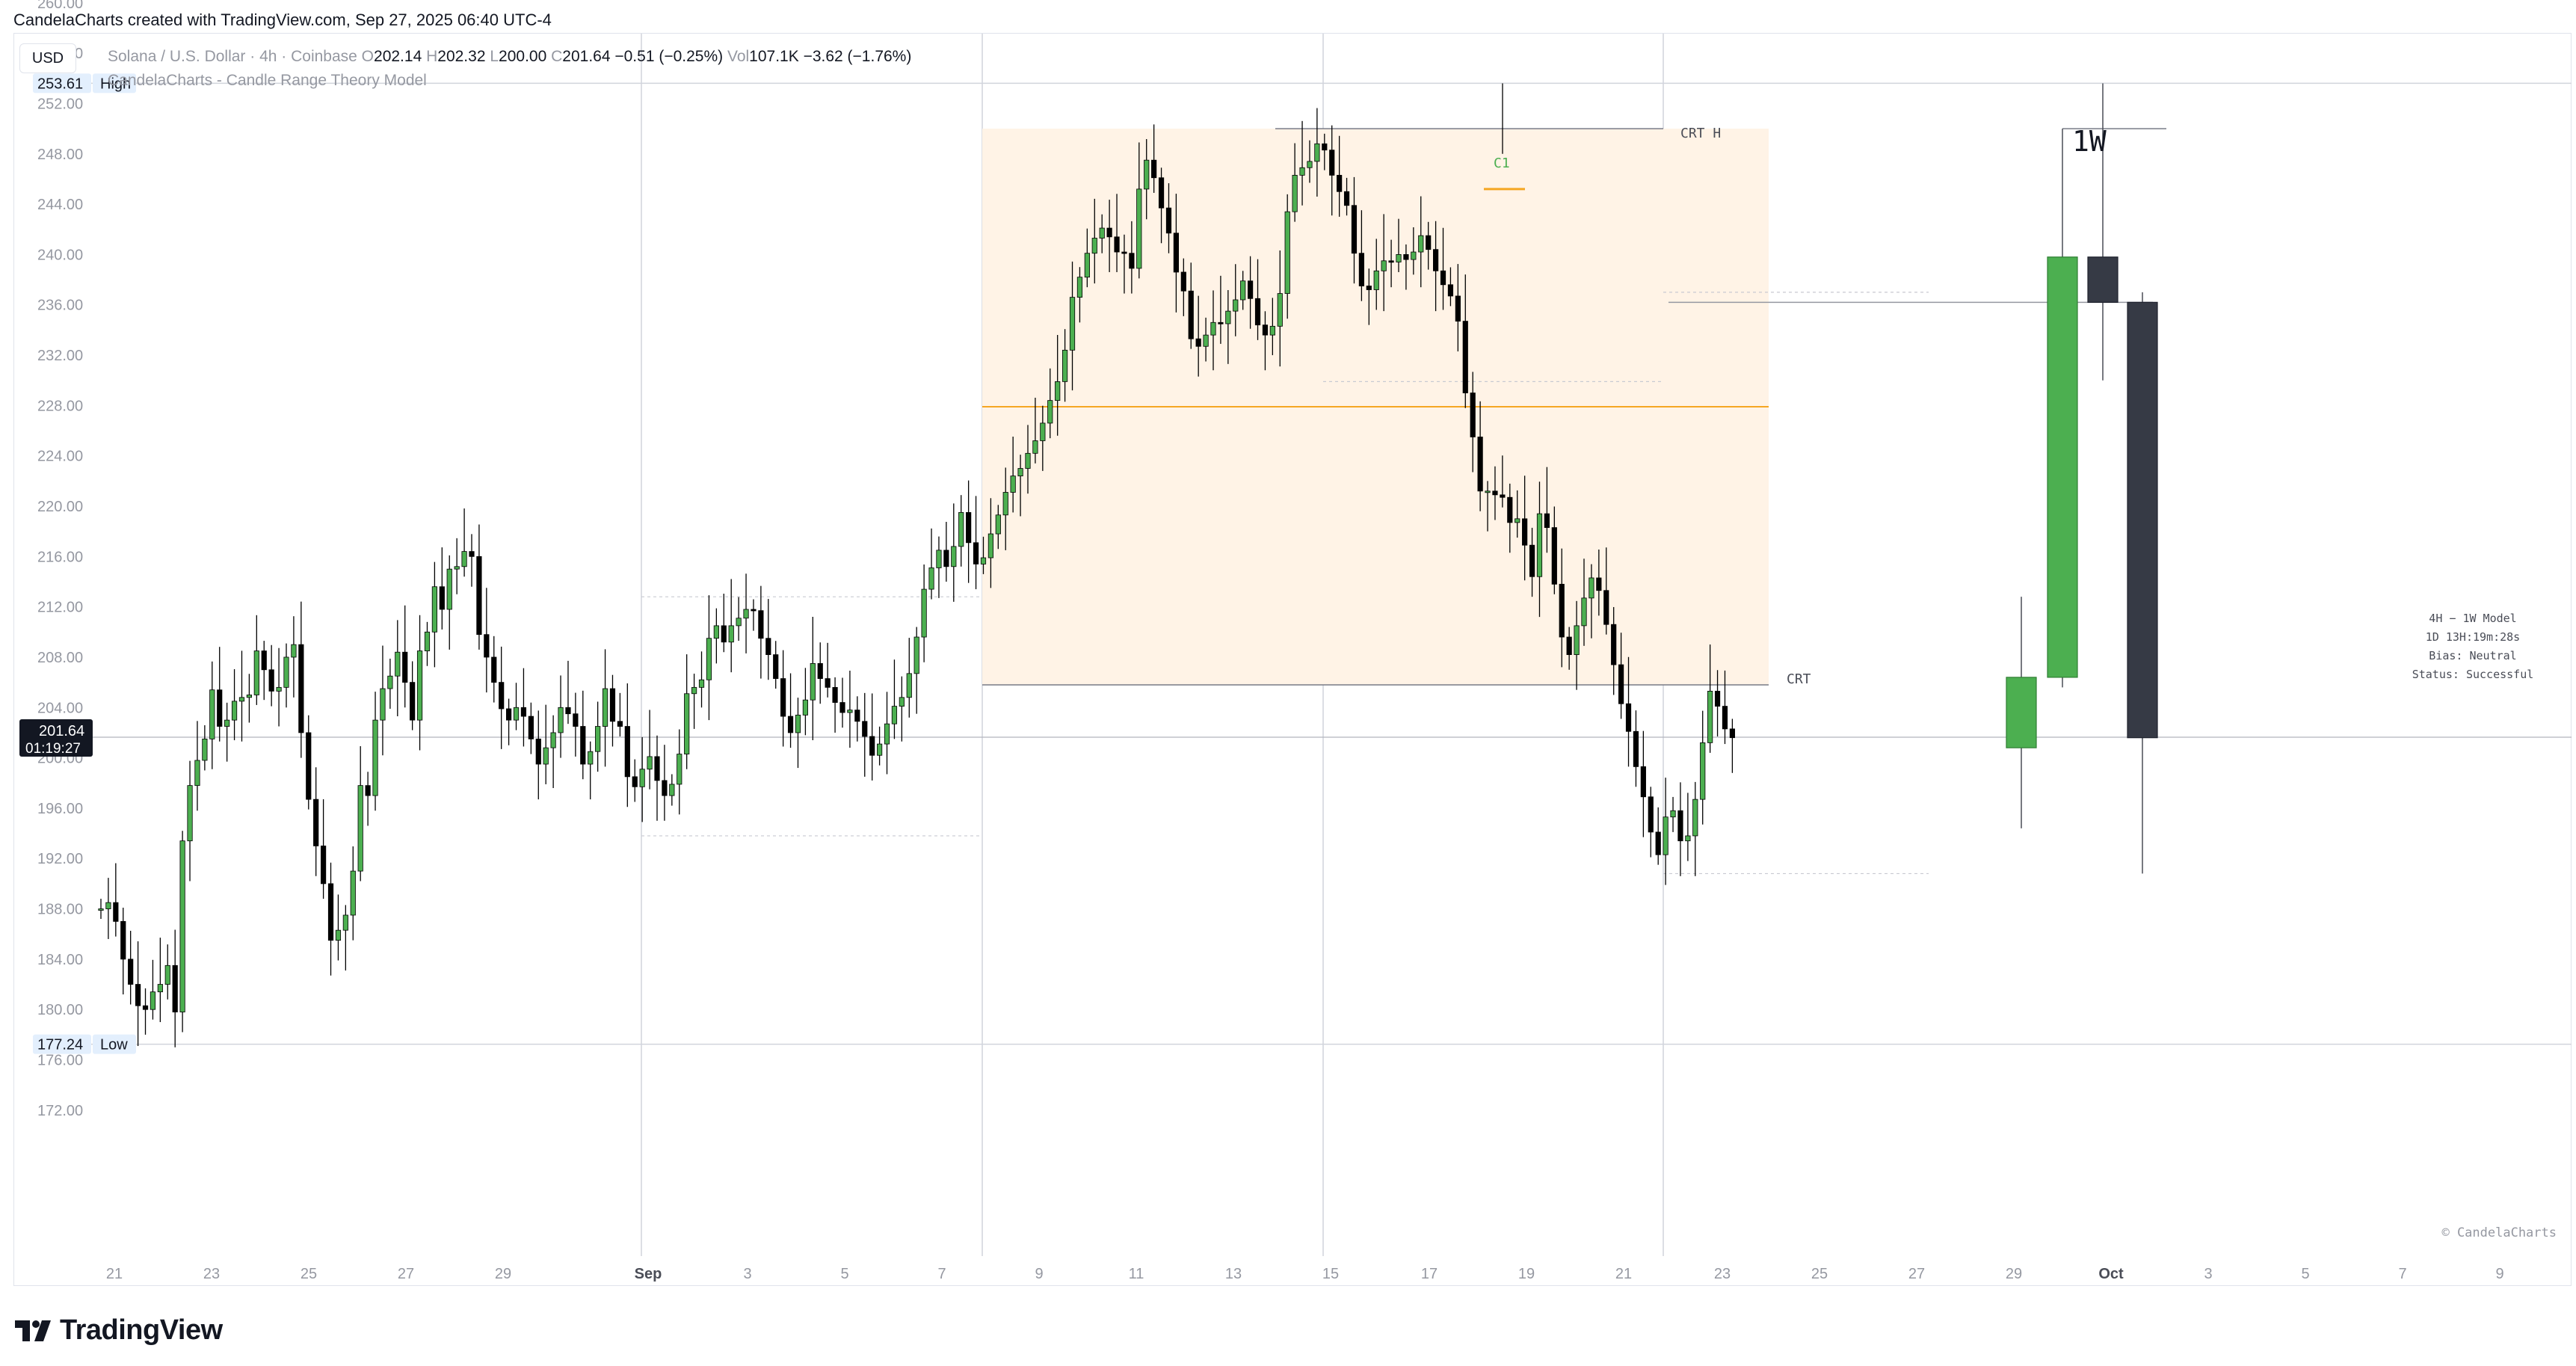 The width and height of the screenshot is (2576, 1366). Describe the element at coordinates (494, 56) in the screenshot. I see `low-label: L` at that location.